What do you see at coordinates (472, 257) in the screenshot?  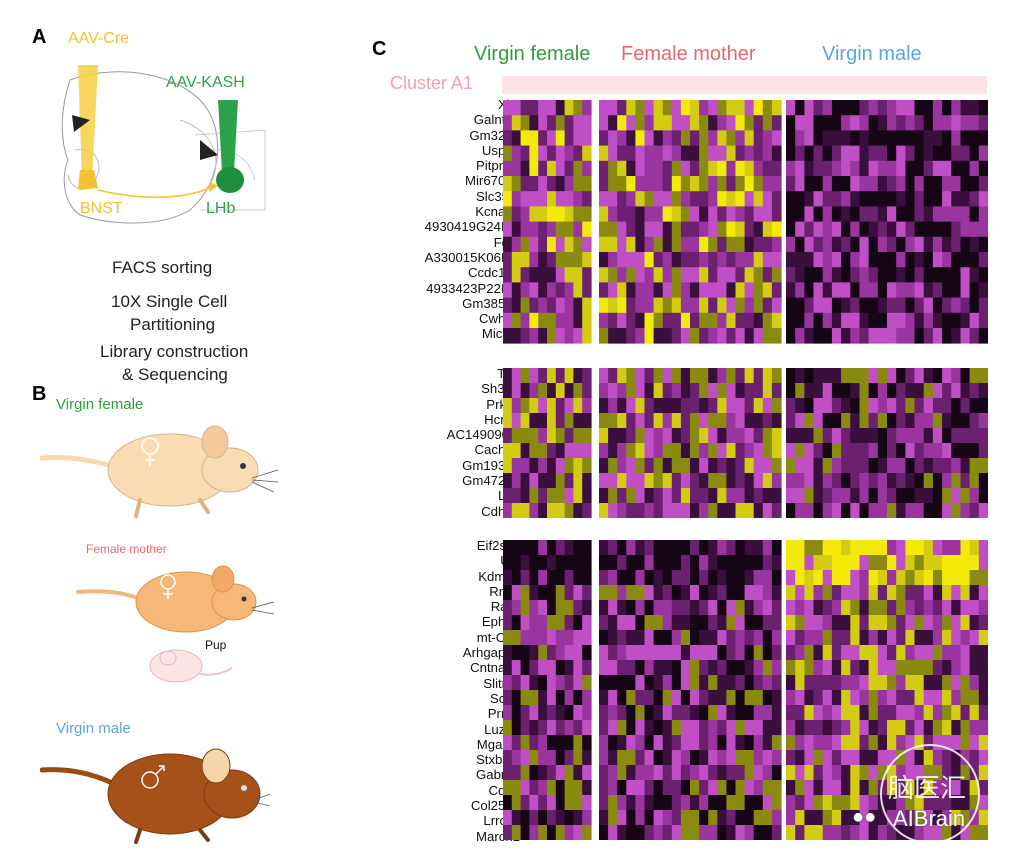 I see `gene-label: A330015K06Rik` at bounding box center [472, 257].